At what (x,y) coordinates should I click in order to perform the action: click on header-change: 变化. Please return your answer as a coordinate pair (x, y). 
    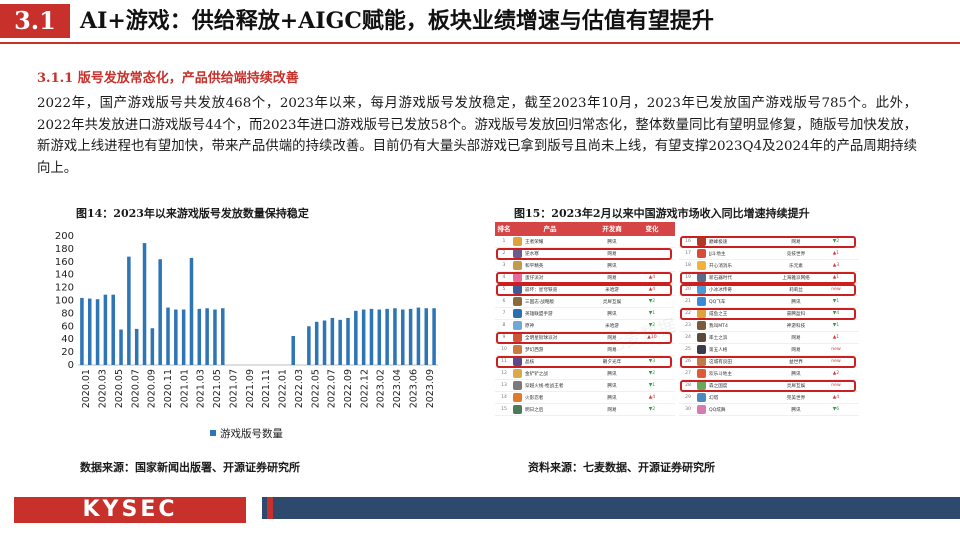
    Looking at the image, I should click on (652, 229).